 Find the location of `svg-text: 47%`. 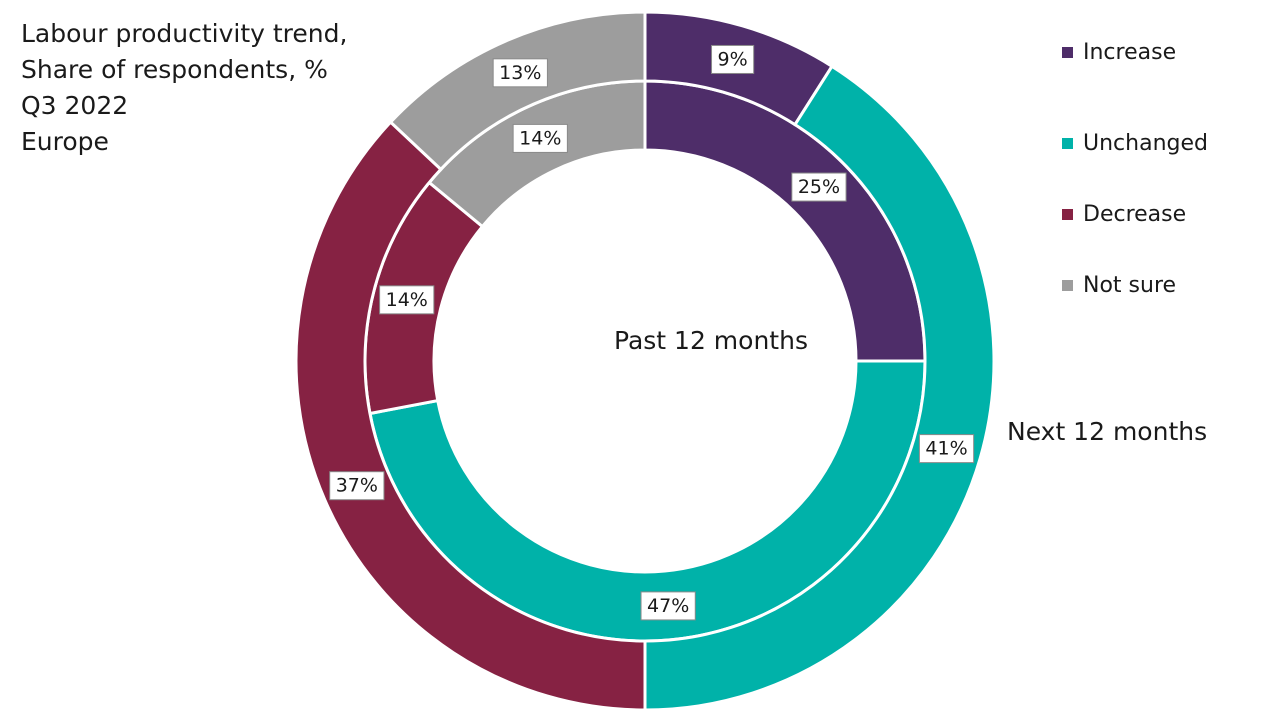

svg-text: 47% is located at coordinates (668, 606).